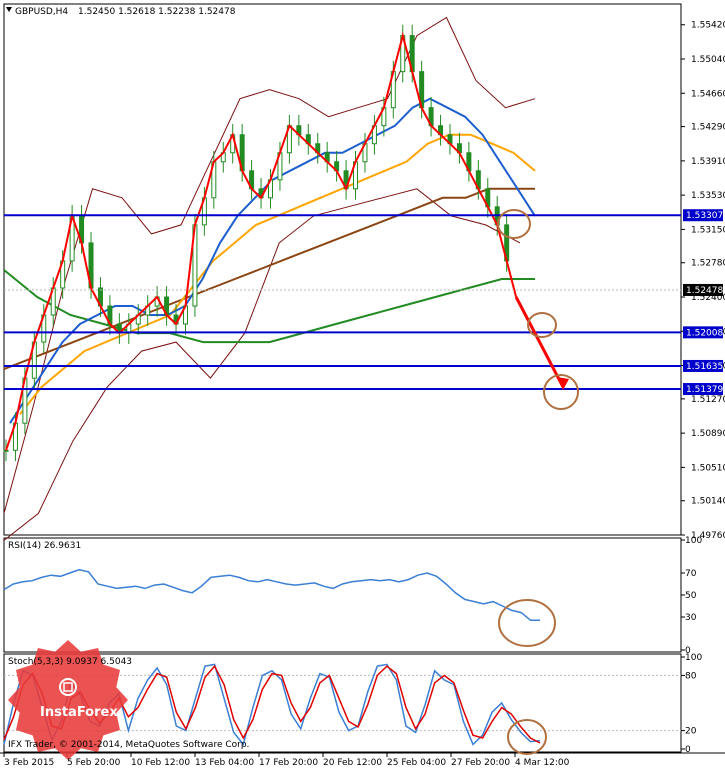 The width and height of the screenshot is (725, 770). Describe the element at coordinates (288, 763) in the screenshot. I see `time-tick-label: 17 Feb 20:00` at that location.